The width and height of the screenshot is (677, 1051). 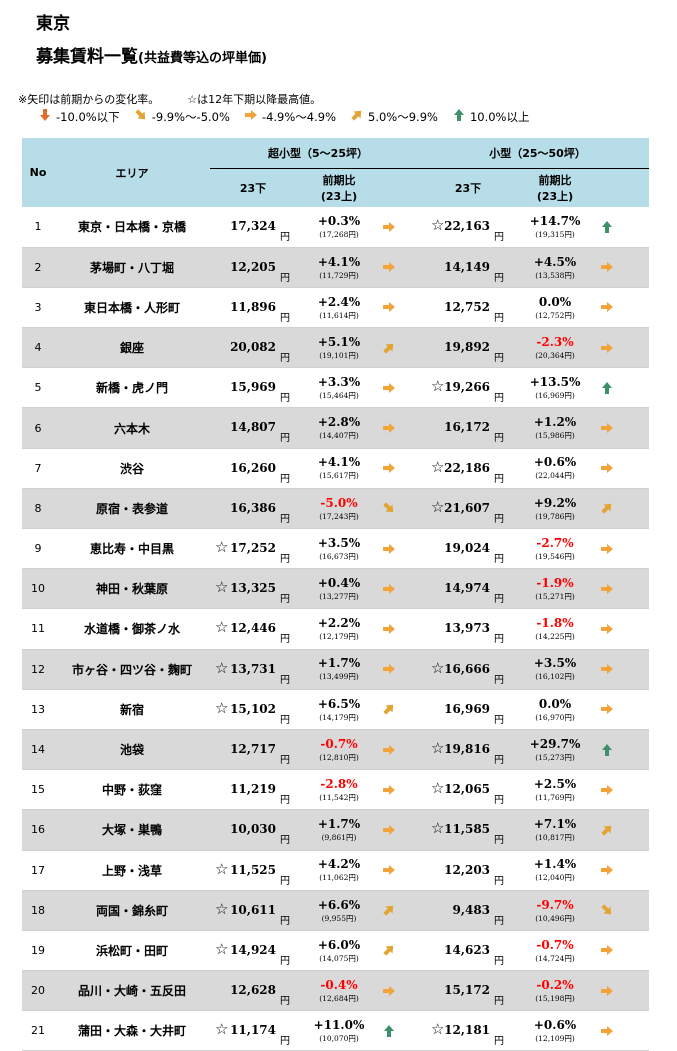 I want to click on medium-rent-value: 11,585, so click(x=467, y=829).